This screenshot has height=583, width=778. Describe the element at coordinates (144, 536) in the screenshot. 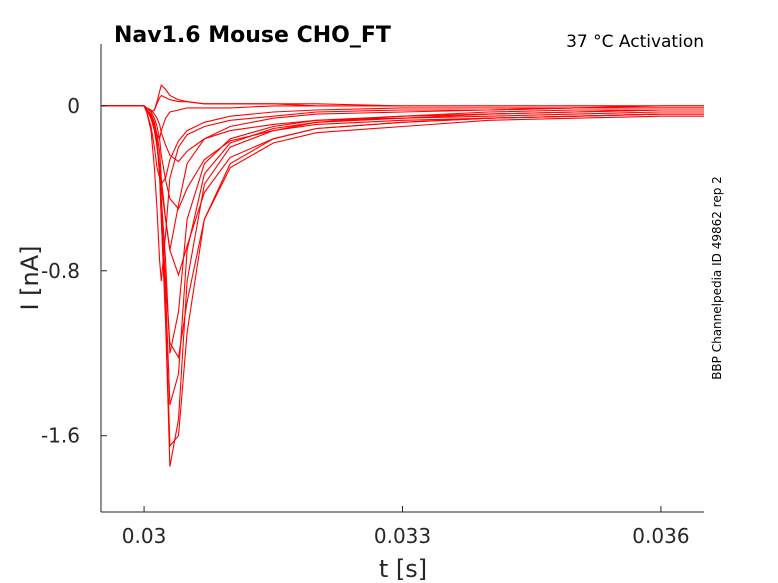

I see `x-tick-label: 0.03` at that location.